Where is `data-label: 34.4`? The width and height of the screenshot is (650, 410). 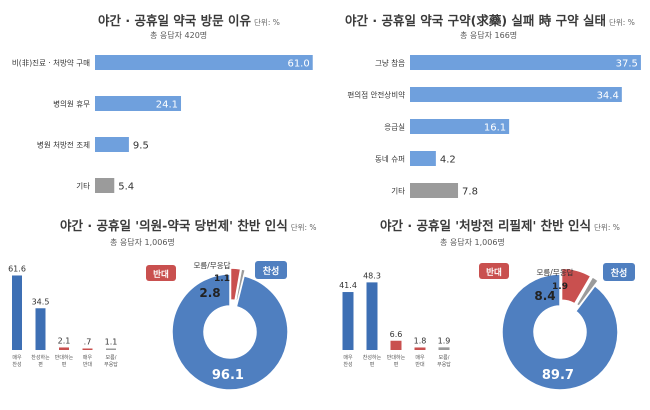
data-label: 34.4 is located at coordinates (608, 96).